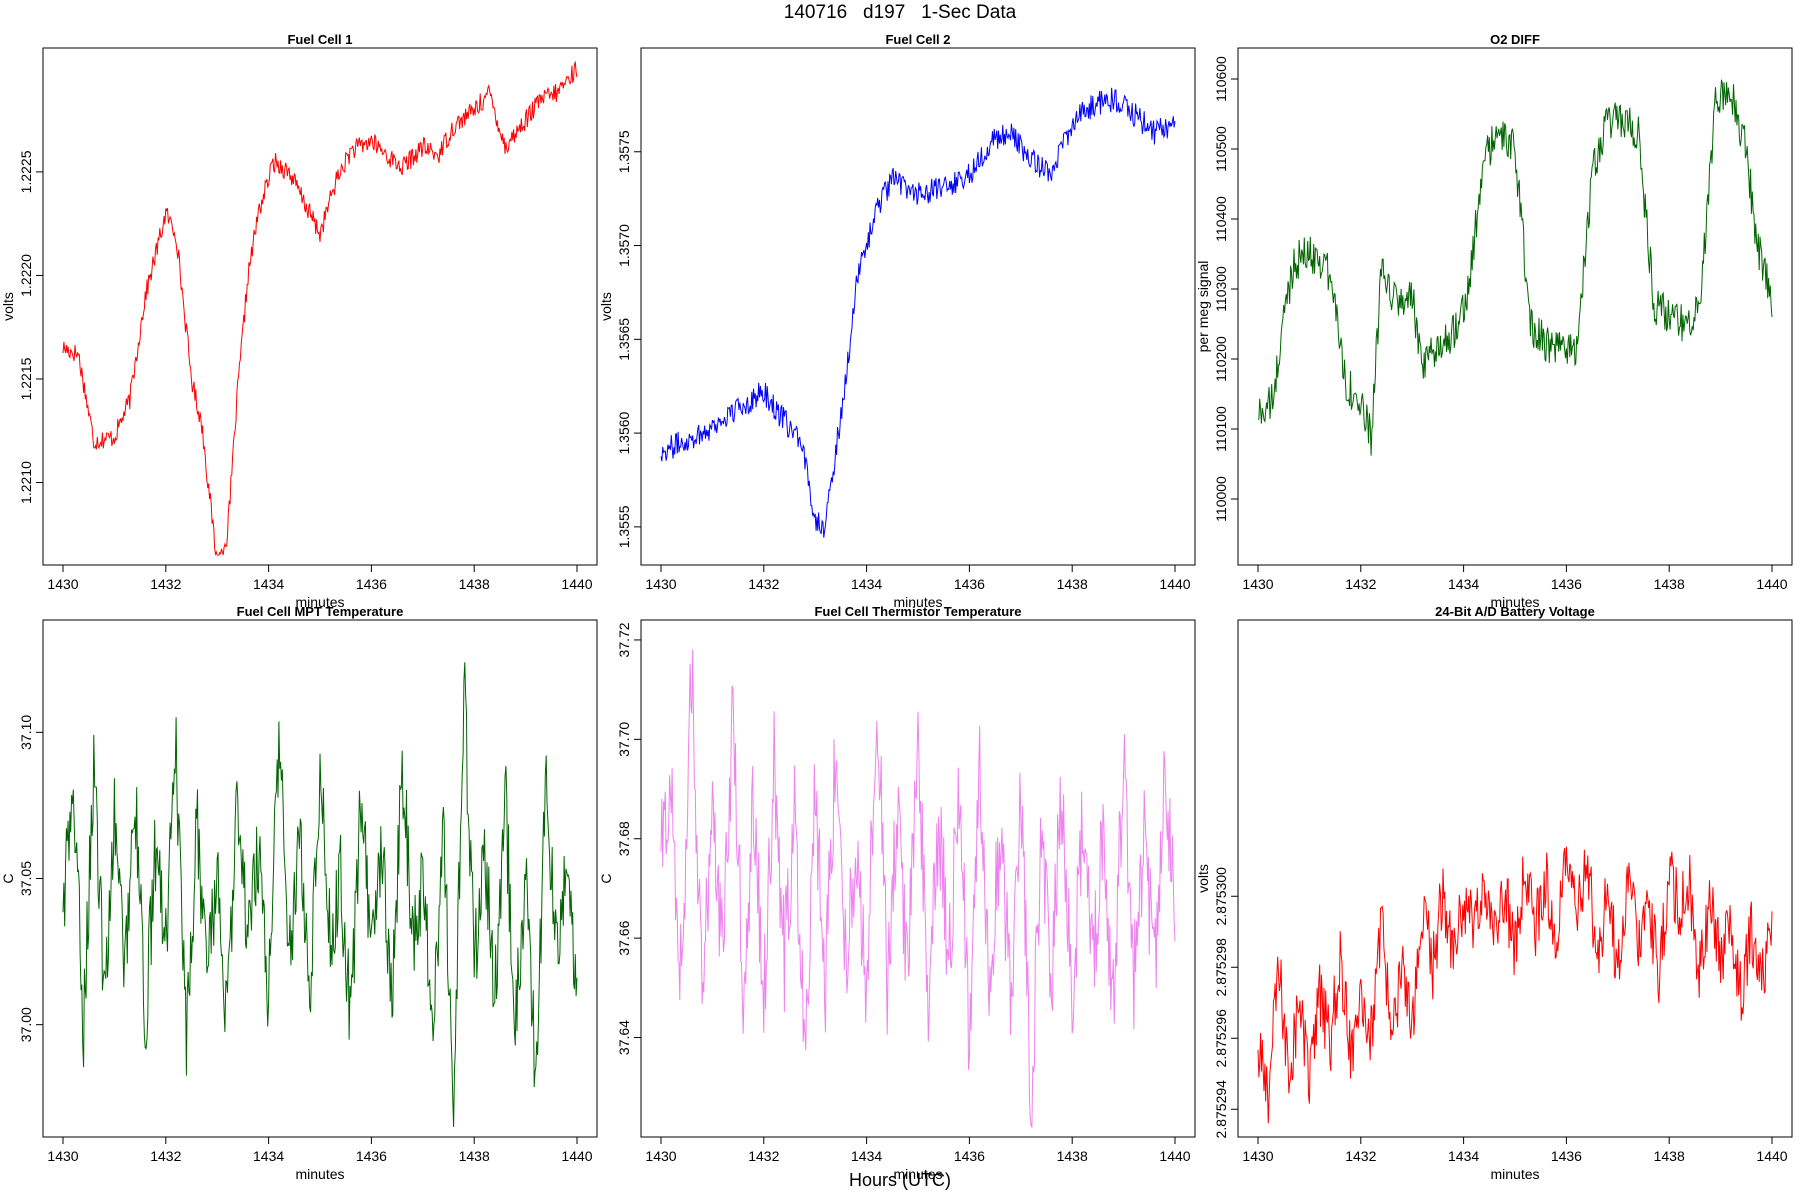  I want to click on page-title: 140716 d197 1-Sec Data, so click(900, 12).